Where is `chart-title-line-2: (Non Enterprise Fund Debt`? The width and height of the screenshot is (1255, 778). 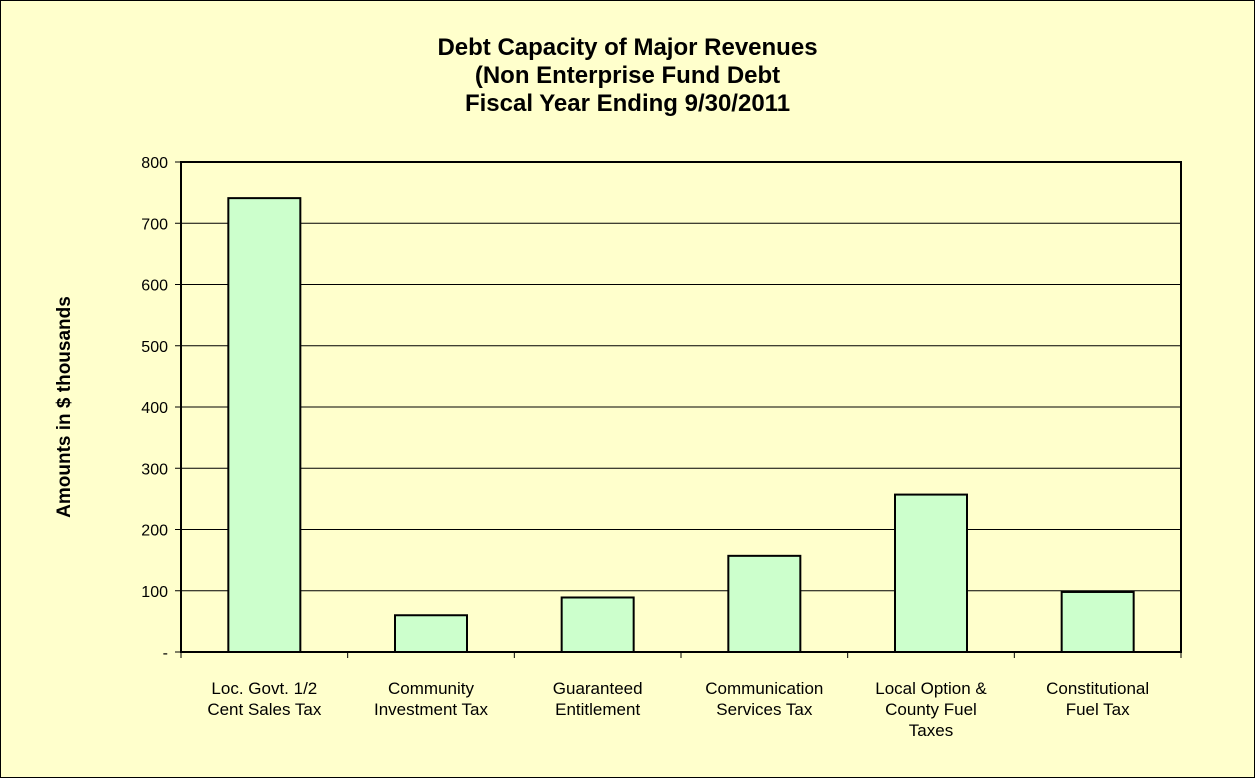
chart-title-line-2: (Non Enterprise Fund Debt is located at coordinates (627, 75).